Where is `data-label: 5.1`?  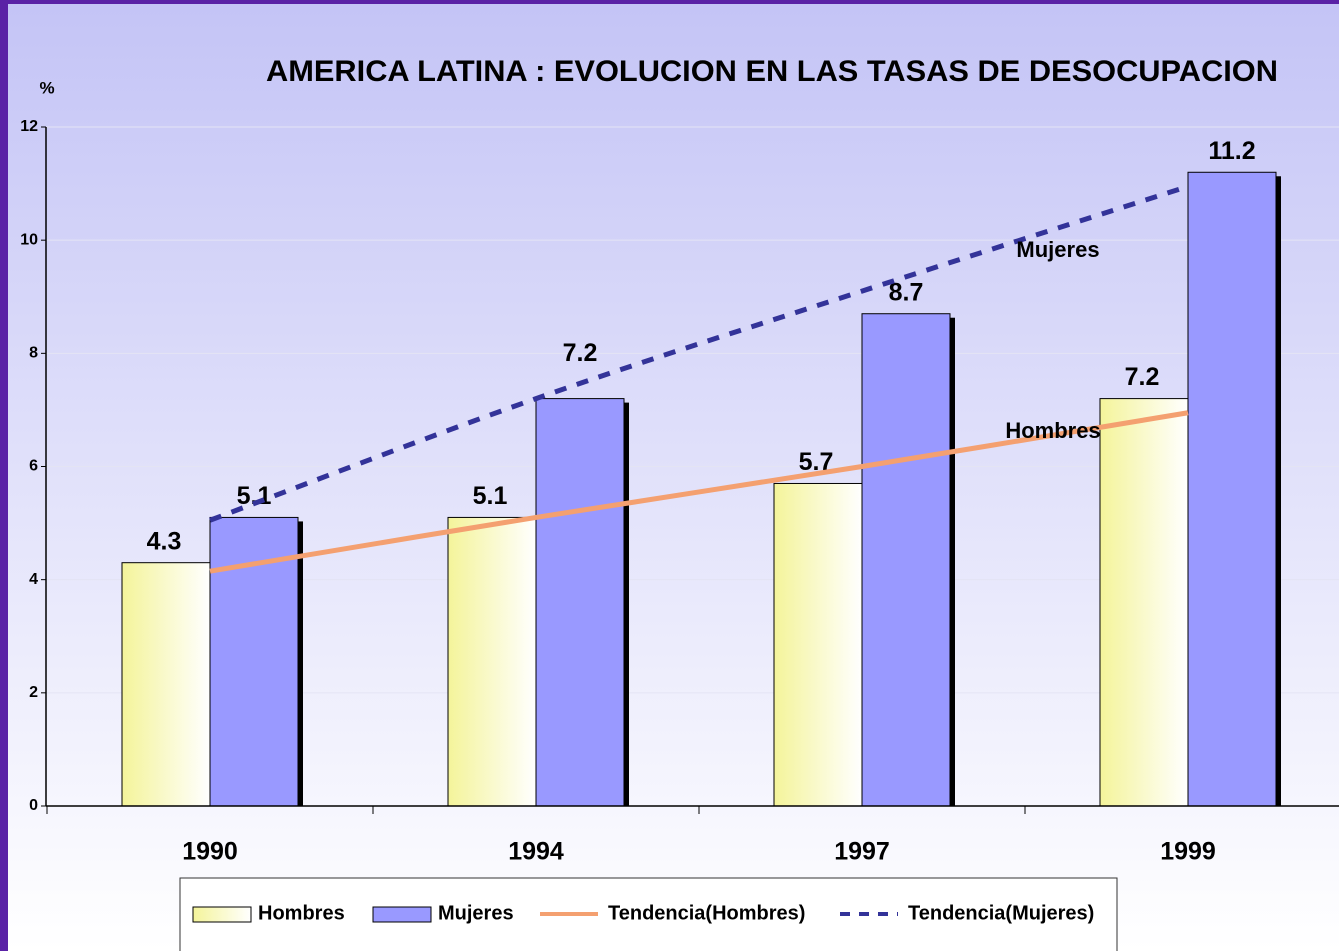 data-label: 5.1 is located at coordinates (490, 496).